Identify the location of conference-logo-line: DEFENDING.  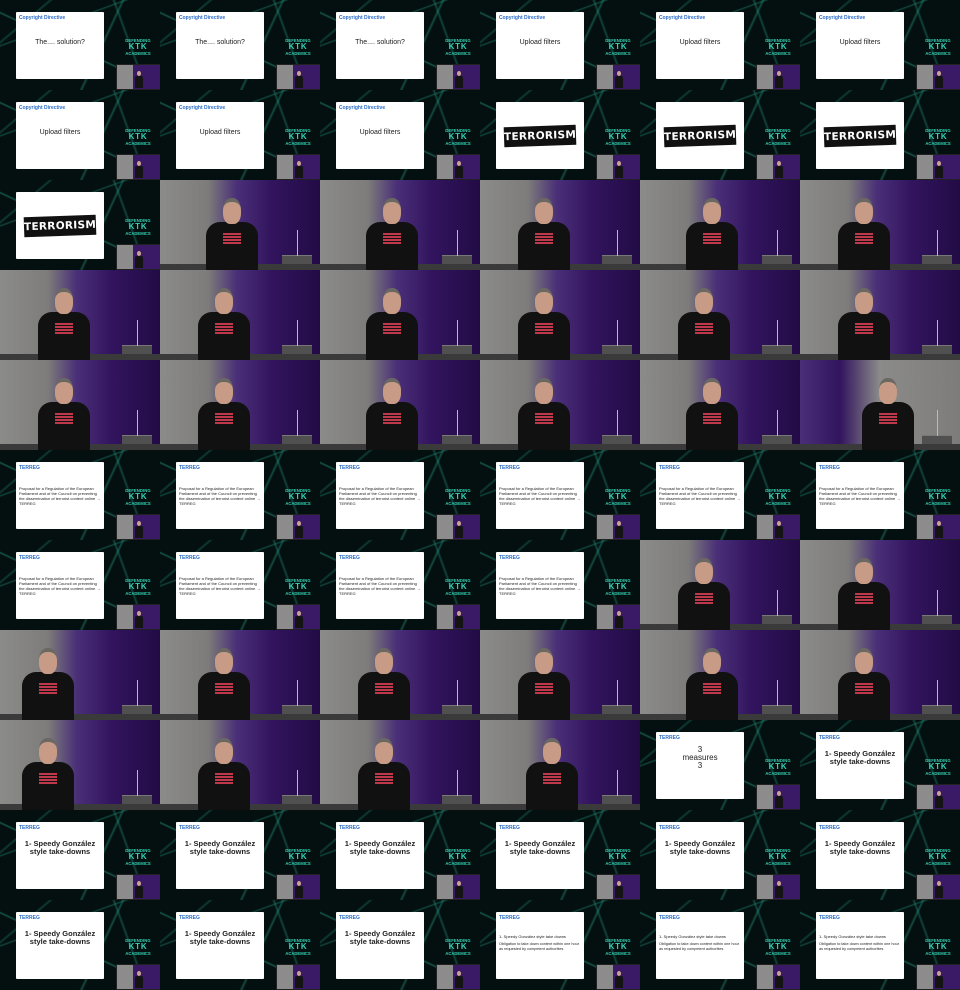
(298, 850).